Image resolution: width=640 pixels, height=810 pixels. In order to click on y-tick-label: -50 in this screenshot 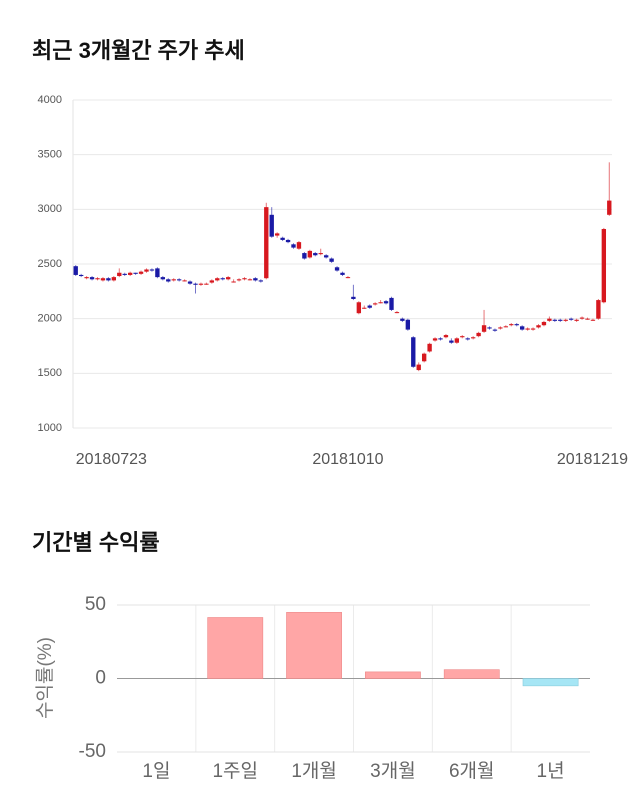, I will do `click(92, 751)`.